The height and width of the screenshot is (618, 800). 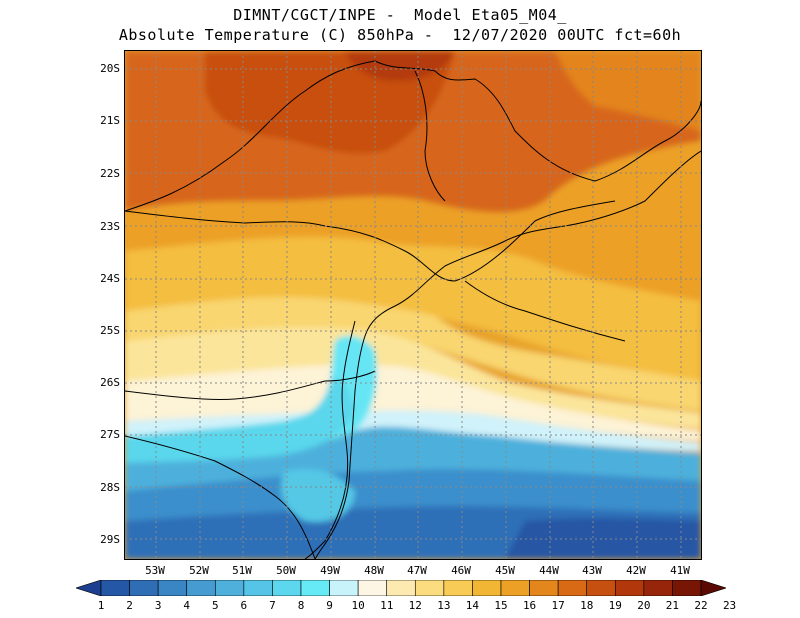 What do you see at coordinates (549, 570) in the screenshot?
I see `lon-label-44w: 44W` at bounding box center [549, 570].